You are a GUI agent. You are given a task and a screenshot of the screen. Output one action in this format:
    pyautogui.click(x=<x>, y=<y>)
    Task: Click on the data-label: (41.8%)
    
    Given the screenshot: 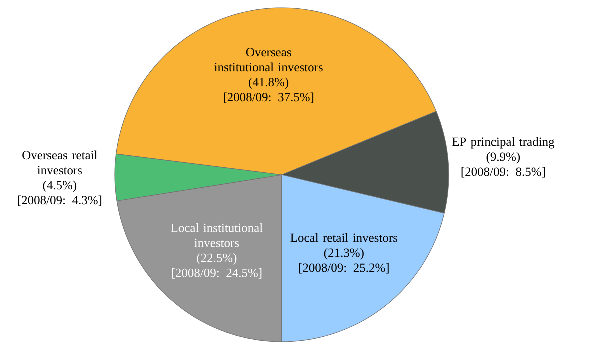 What is the action you would take?
    pyautogui.click(x=269, y=84)
    